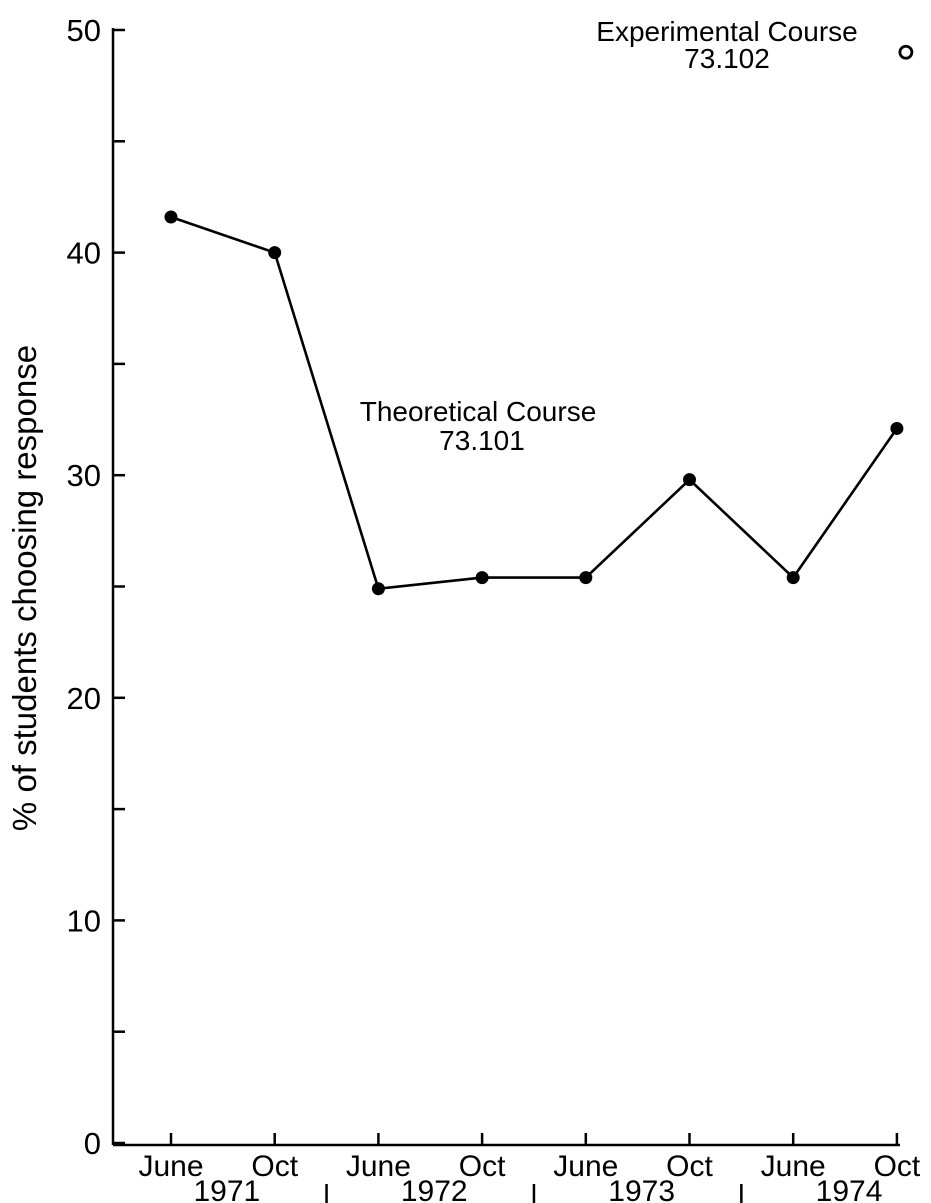  I want to click on series-label-experimental-line1: Experimental Course, so click(726, 31).